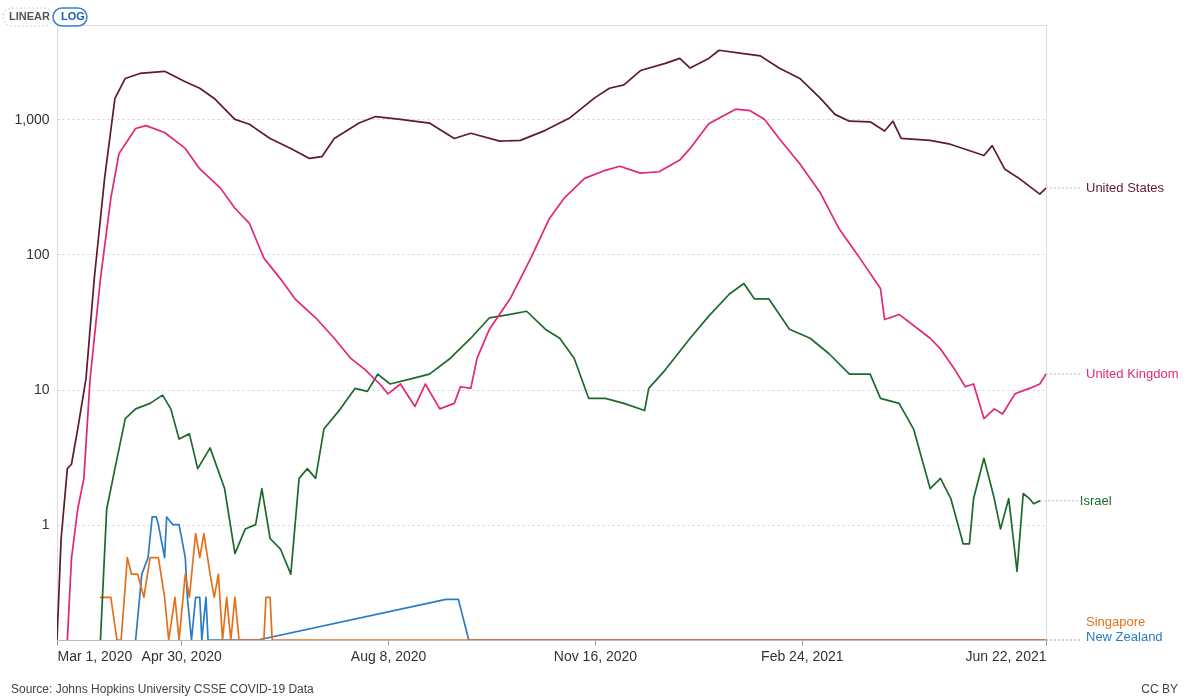  What do you see at coordinates (73, 16) in the screenshot?
I see `text: LOG` at bounding box center [73, 16].